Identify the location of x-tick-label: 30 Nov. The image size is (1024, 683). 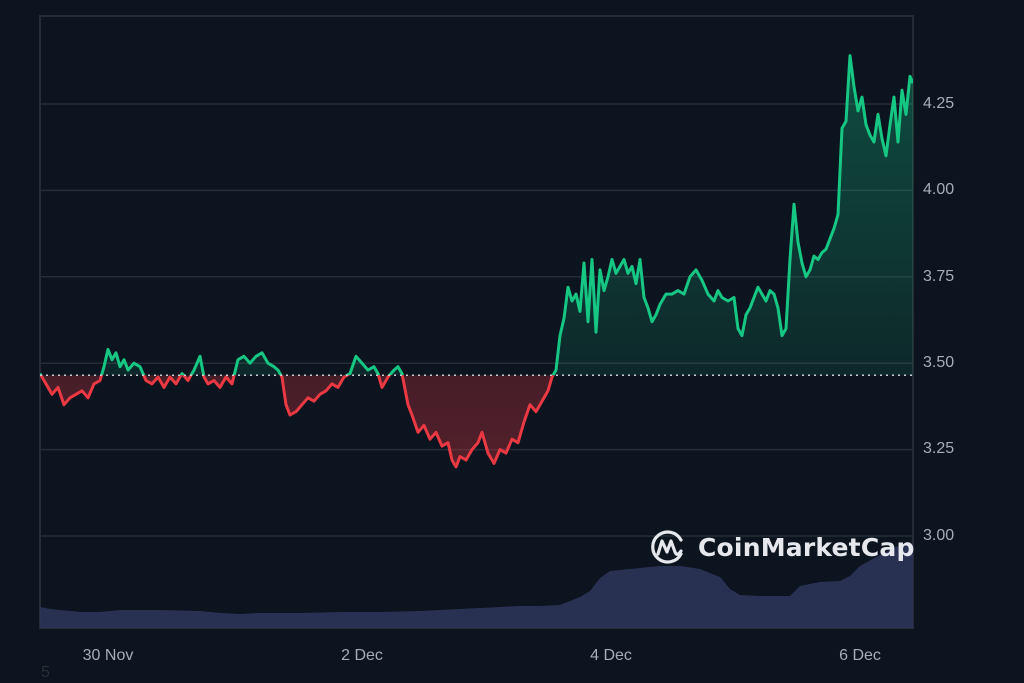
(108, 655).